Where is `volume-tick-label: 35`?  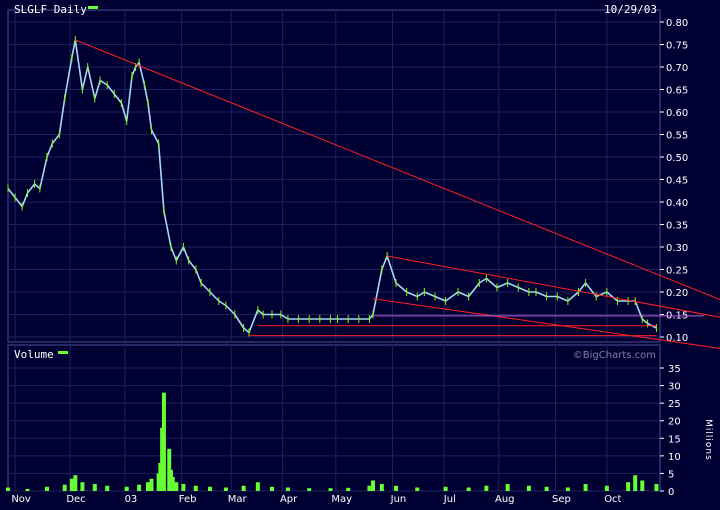 volume-tick-label: 35 is located at coordinates (674, 369).